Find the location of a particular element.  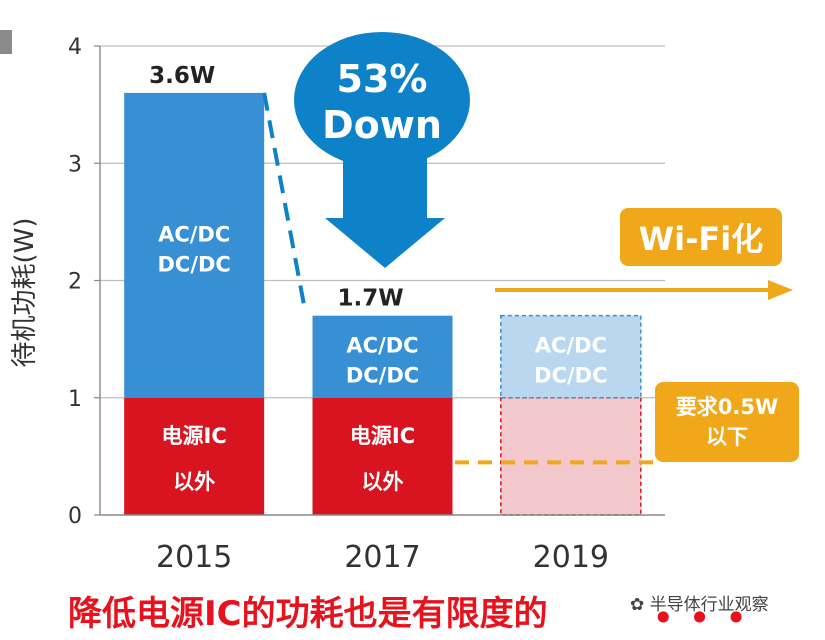

bar-bottom-2017 is located at coordinates (382, 456).